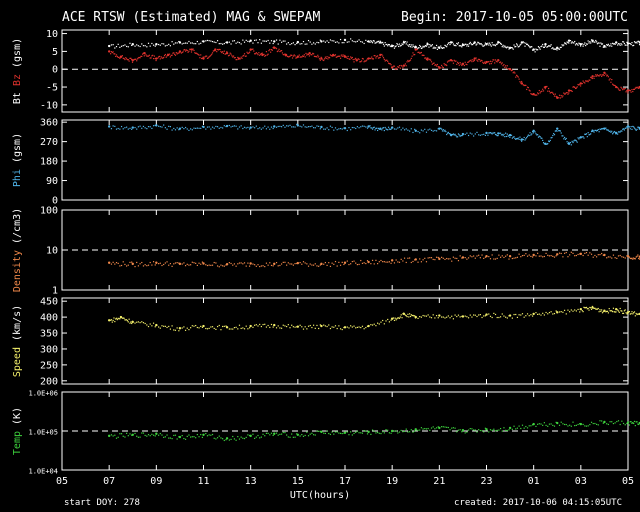  What do you see at coordinates (49, 365) in the screenshot?
I see `speed-ytick-label: 250` at bounding box center [49, 365].